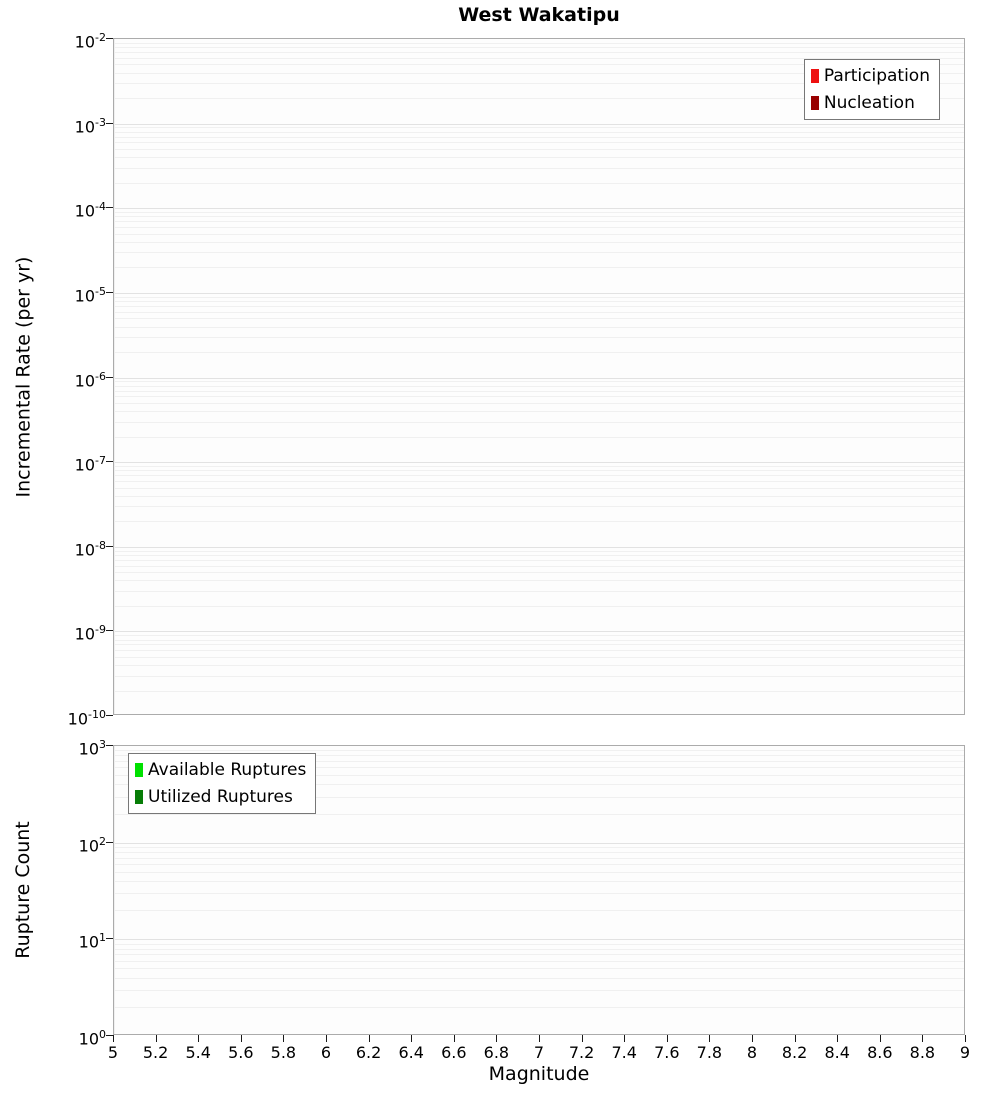 The width and height of the screenshot is (1000, 1100). Describe the element at coordinates (814, 75) in the screenshot. I see `participation-legend-marker` at that location.